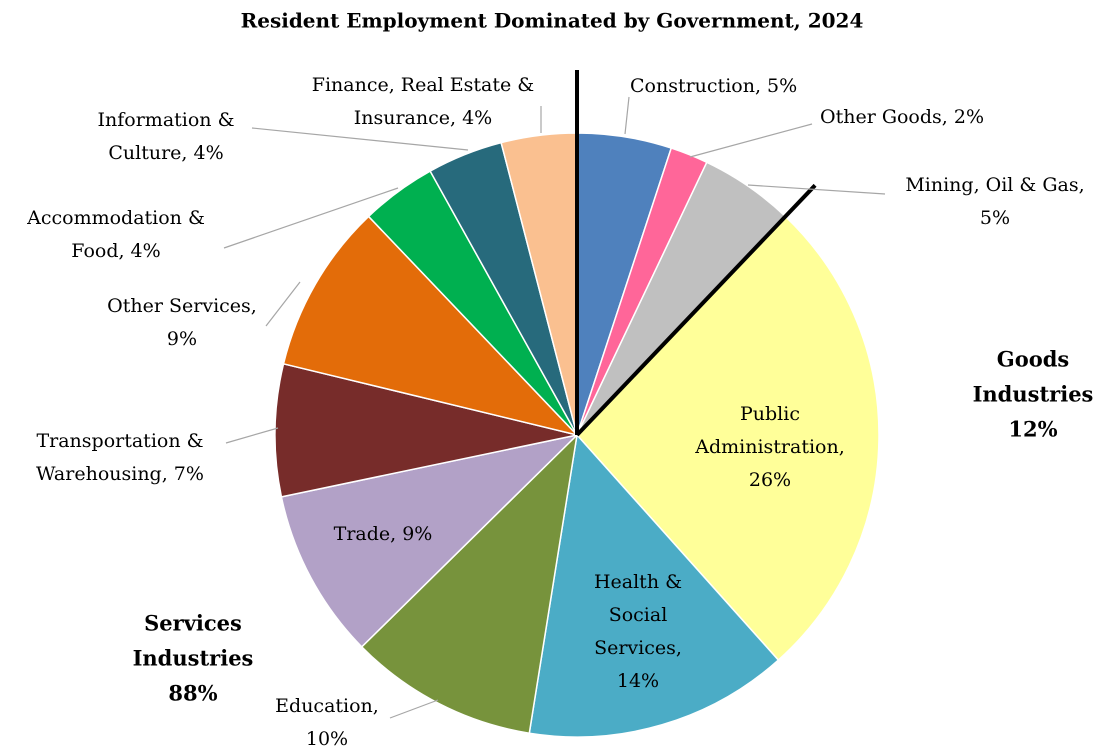  Describe the element at coordinates (423, 85) in the screenshot. I see `data-label: Finance, Real Estate &` at that location.